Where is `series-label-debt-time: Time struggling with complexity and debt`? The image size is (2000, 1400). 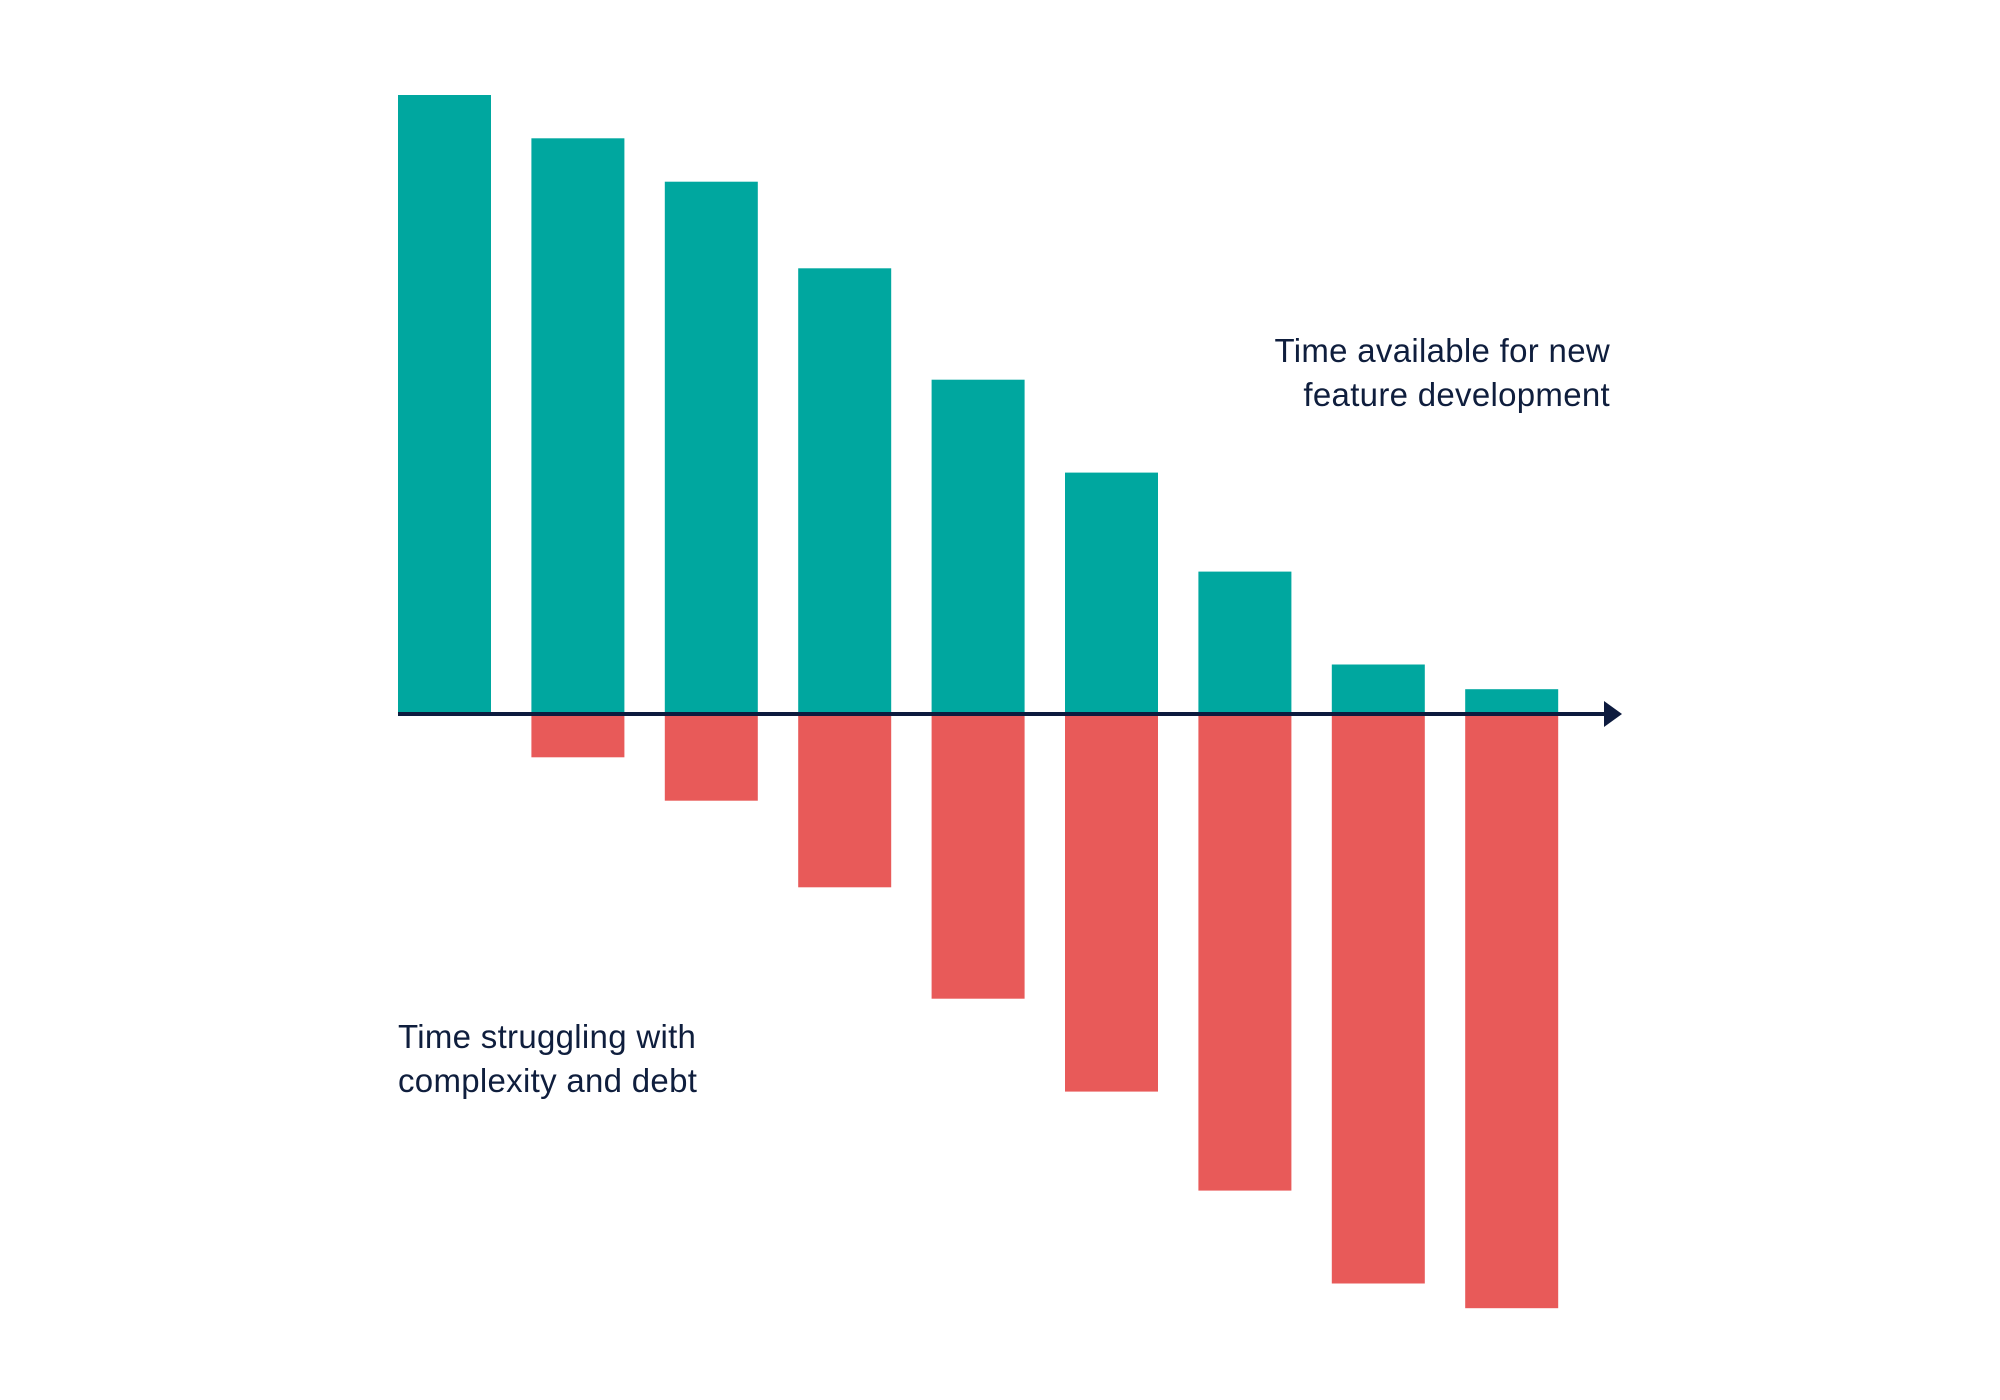
series-label-debt-time: Time struggling with complexity and debt is located at coordinates (548, 1058).